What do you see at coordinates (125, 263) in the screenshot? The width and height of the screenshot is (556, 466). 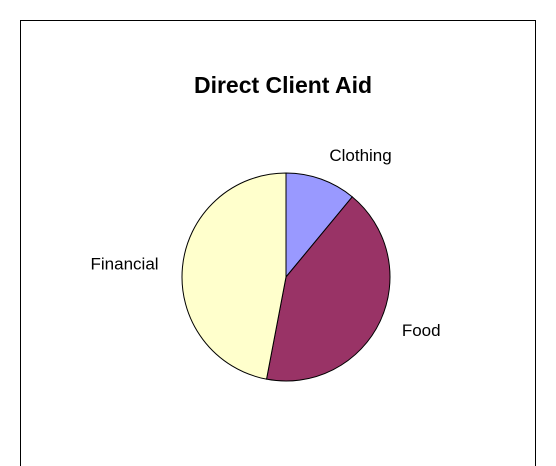 I see `slice-label: Financial` at bounding box center [125, 263].